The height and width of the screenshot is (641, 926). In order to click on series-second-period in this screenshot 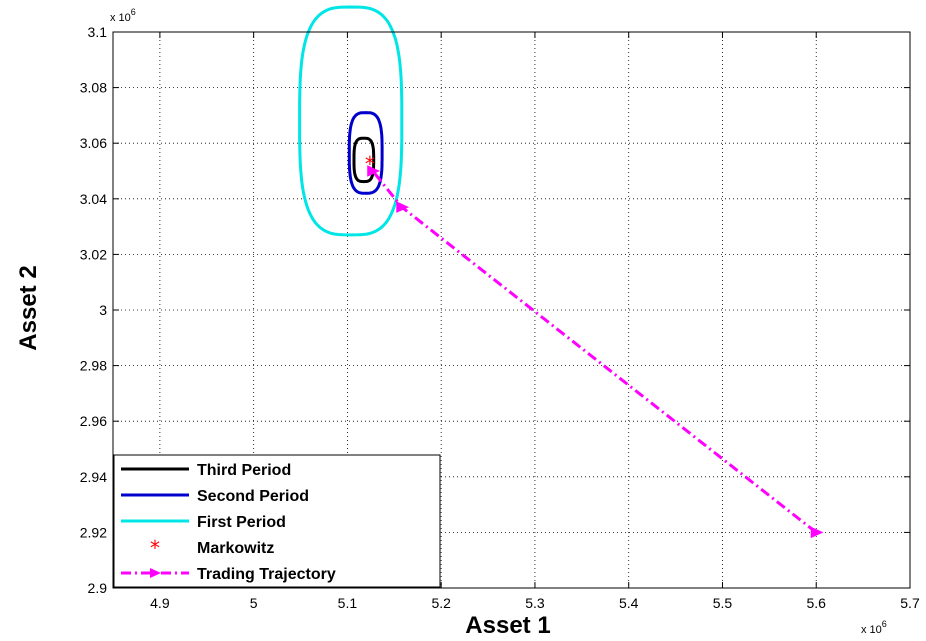, I will do `click(365, 153)`.